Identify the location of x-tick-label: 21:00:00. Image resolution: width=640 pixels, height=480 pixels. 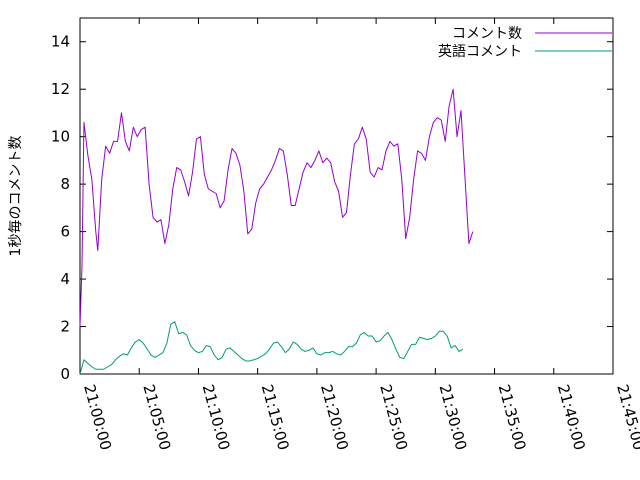
(97, 417).